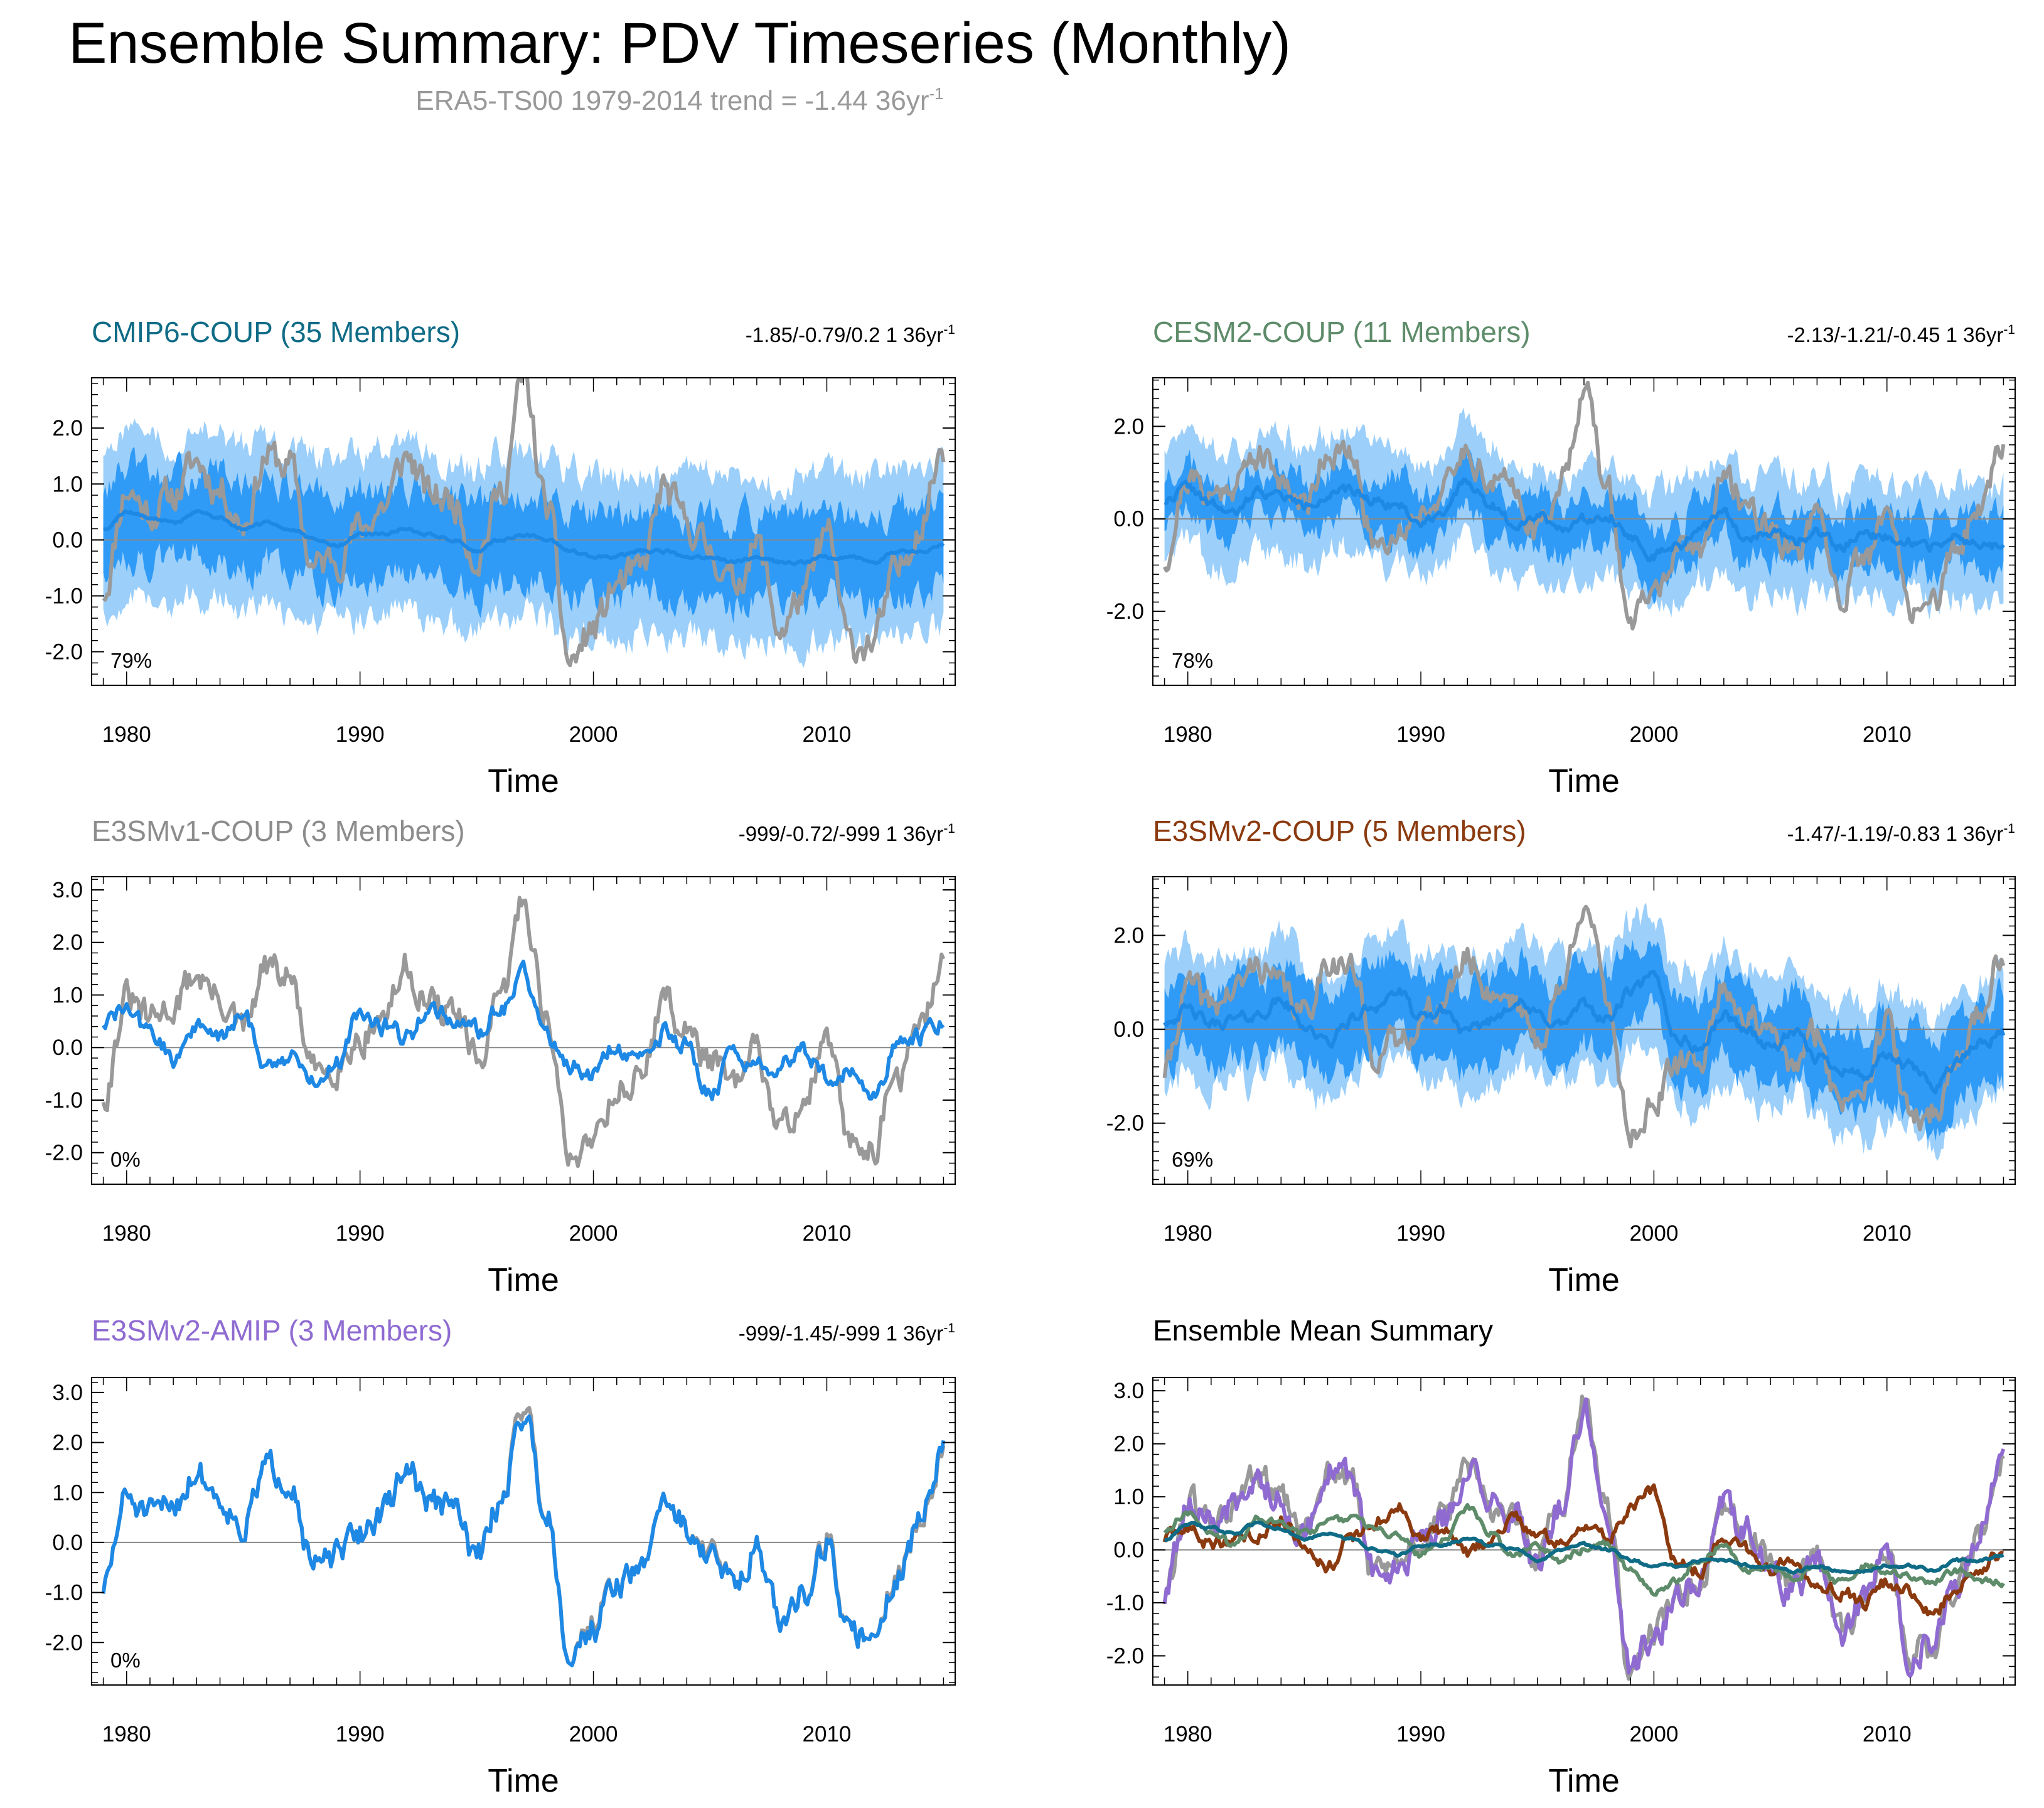  I want to click on panel-trend: -2.13/-1.21/-0.45 1 36yr-1, so click(1901, 334).